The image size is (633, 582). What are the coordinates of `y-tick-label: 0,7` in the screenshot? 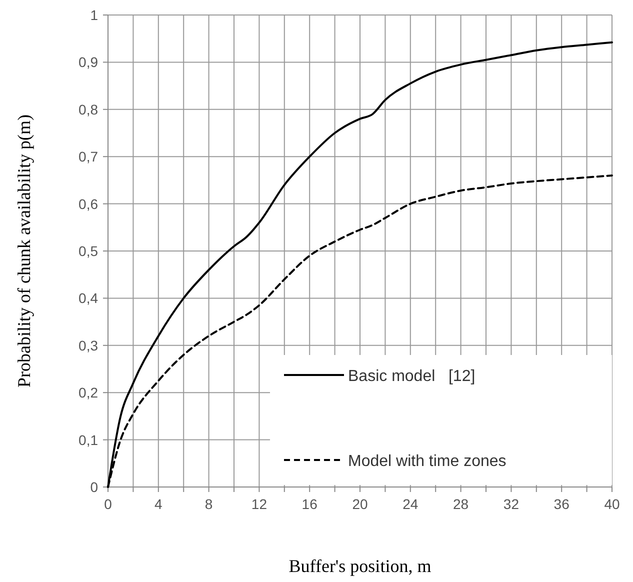 It's located at (88, 156).